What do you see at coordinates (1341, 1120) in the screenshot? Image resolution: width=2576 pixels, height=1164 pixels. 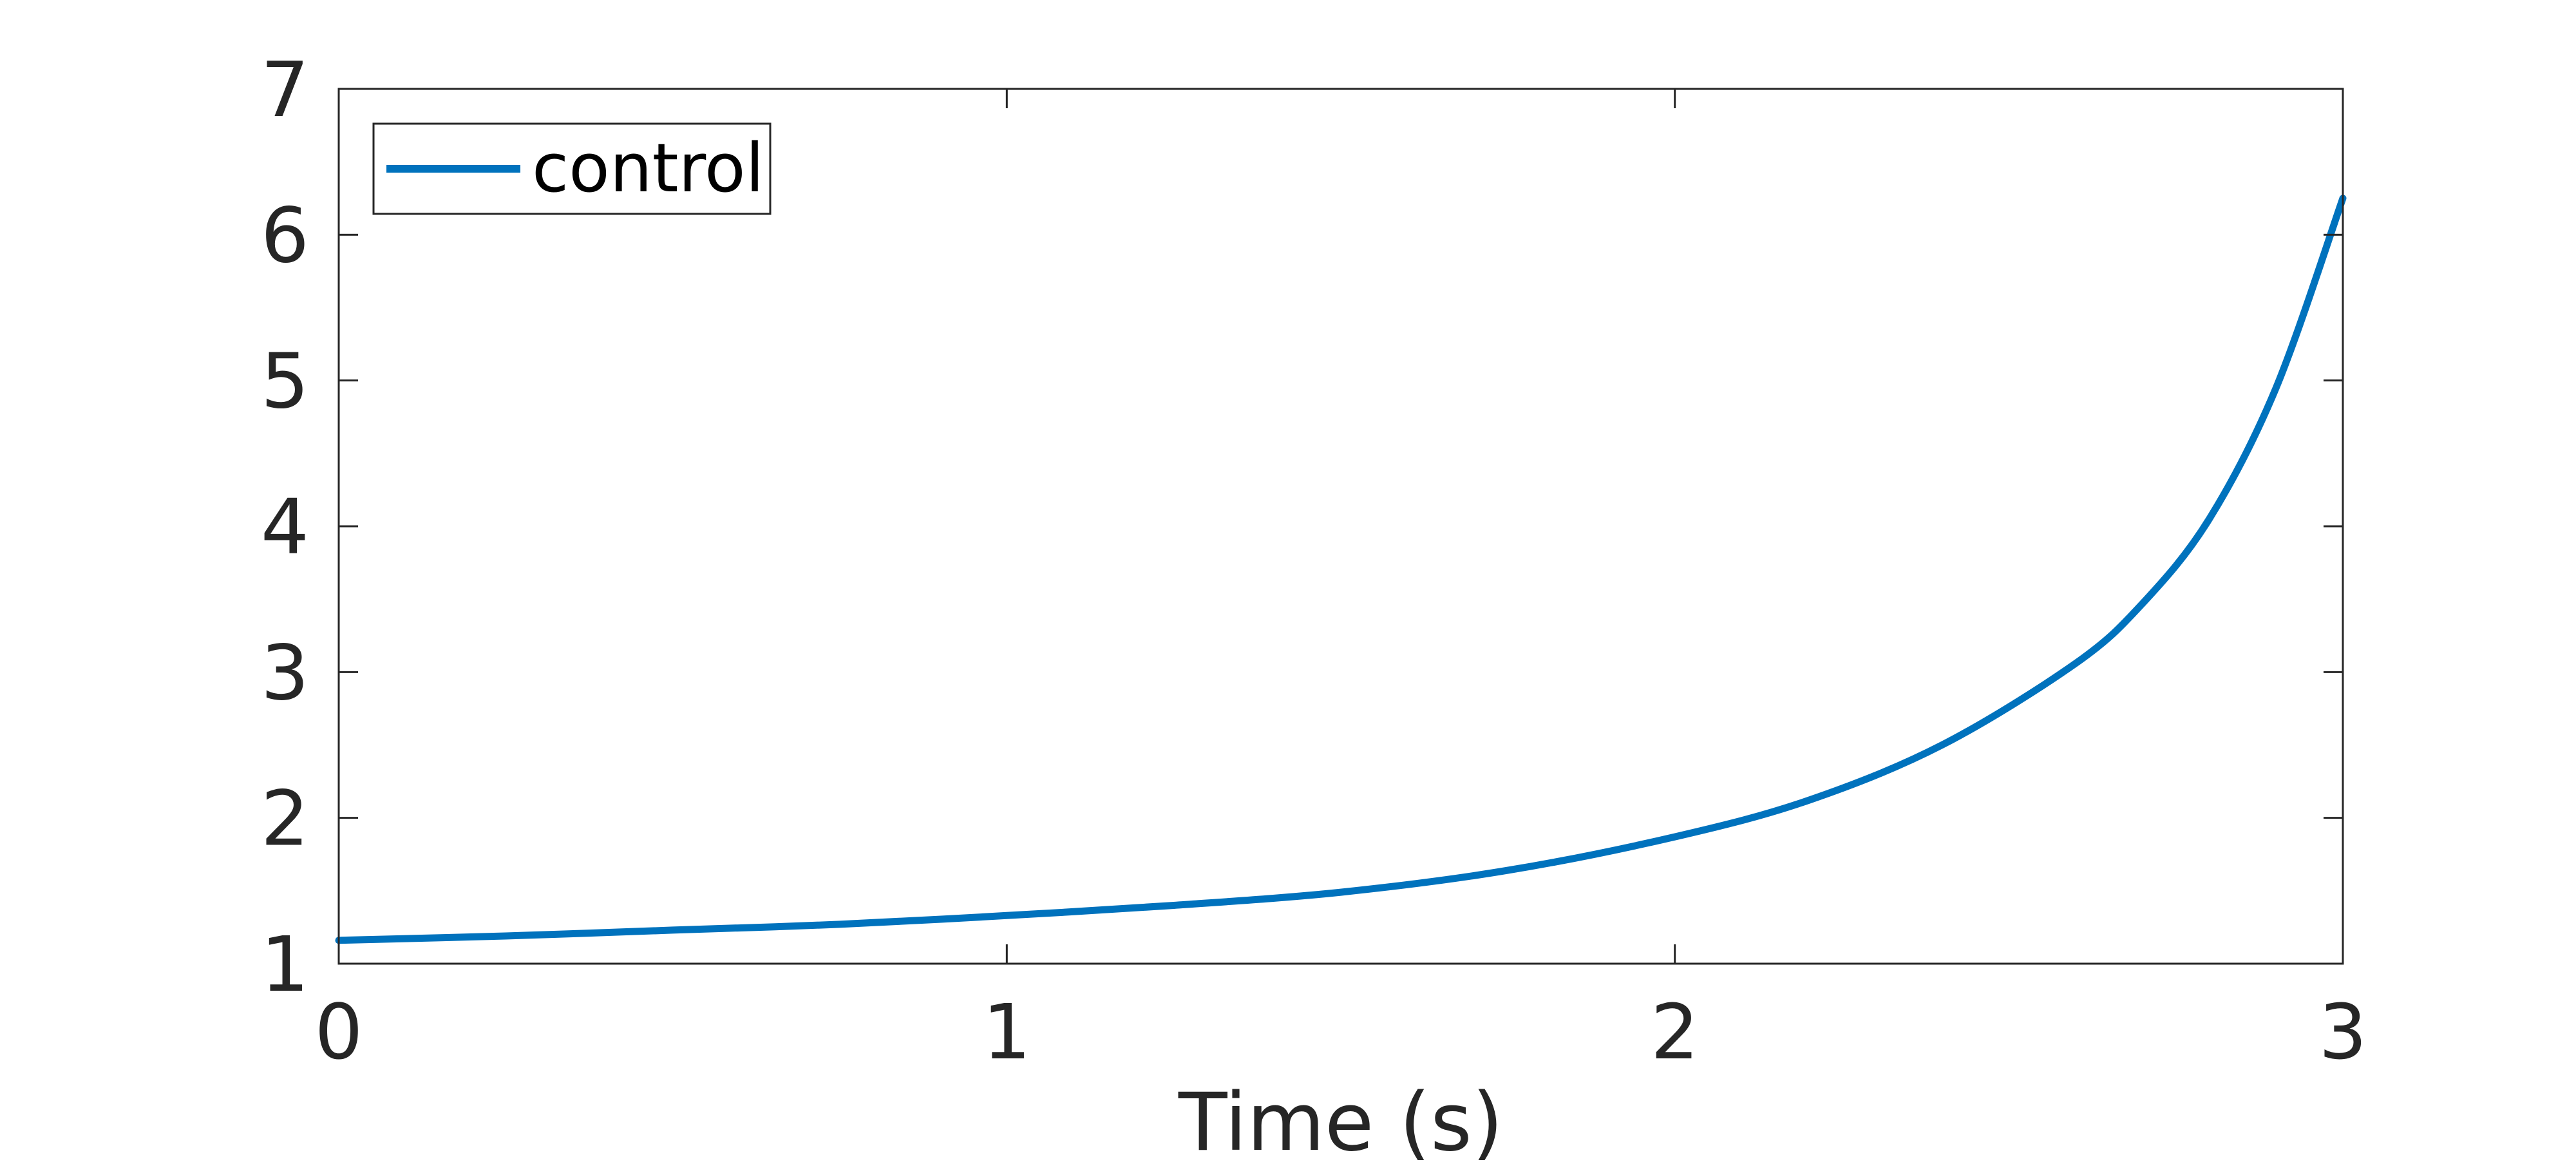 I see `x-axis-label: Time (s)` at bounding box center [1341, 1120].